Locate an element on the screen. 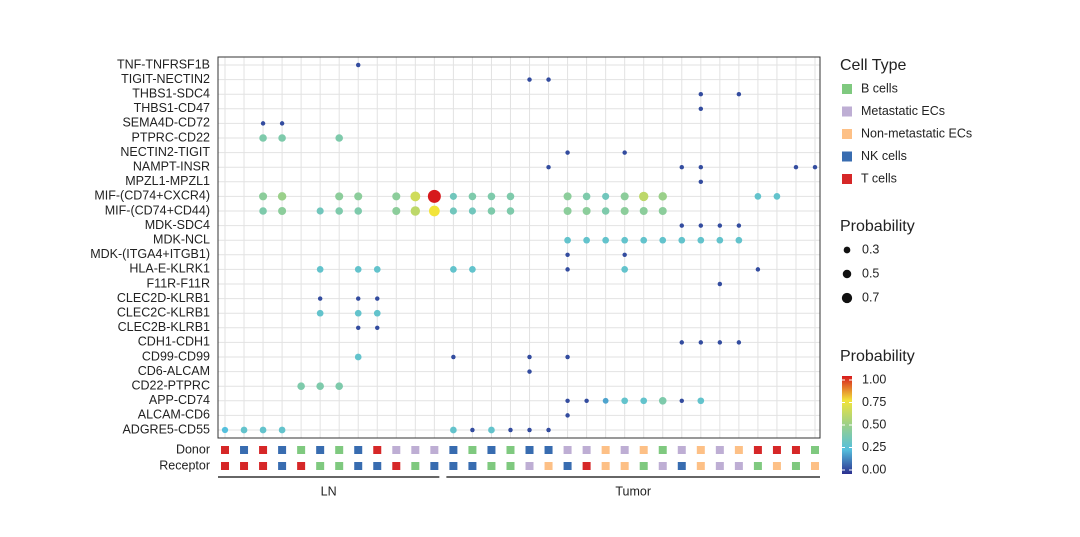 The width and height of the screenshot is (1080, 537). legend-swatch is located at coordinates (847, 89).